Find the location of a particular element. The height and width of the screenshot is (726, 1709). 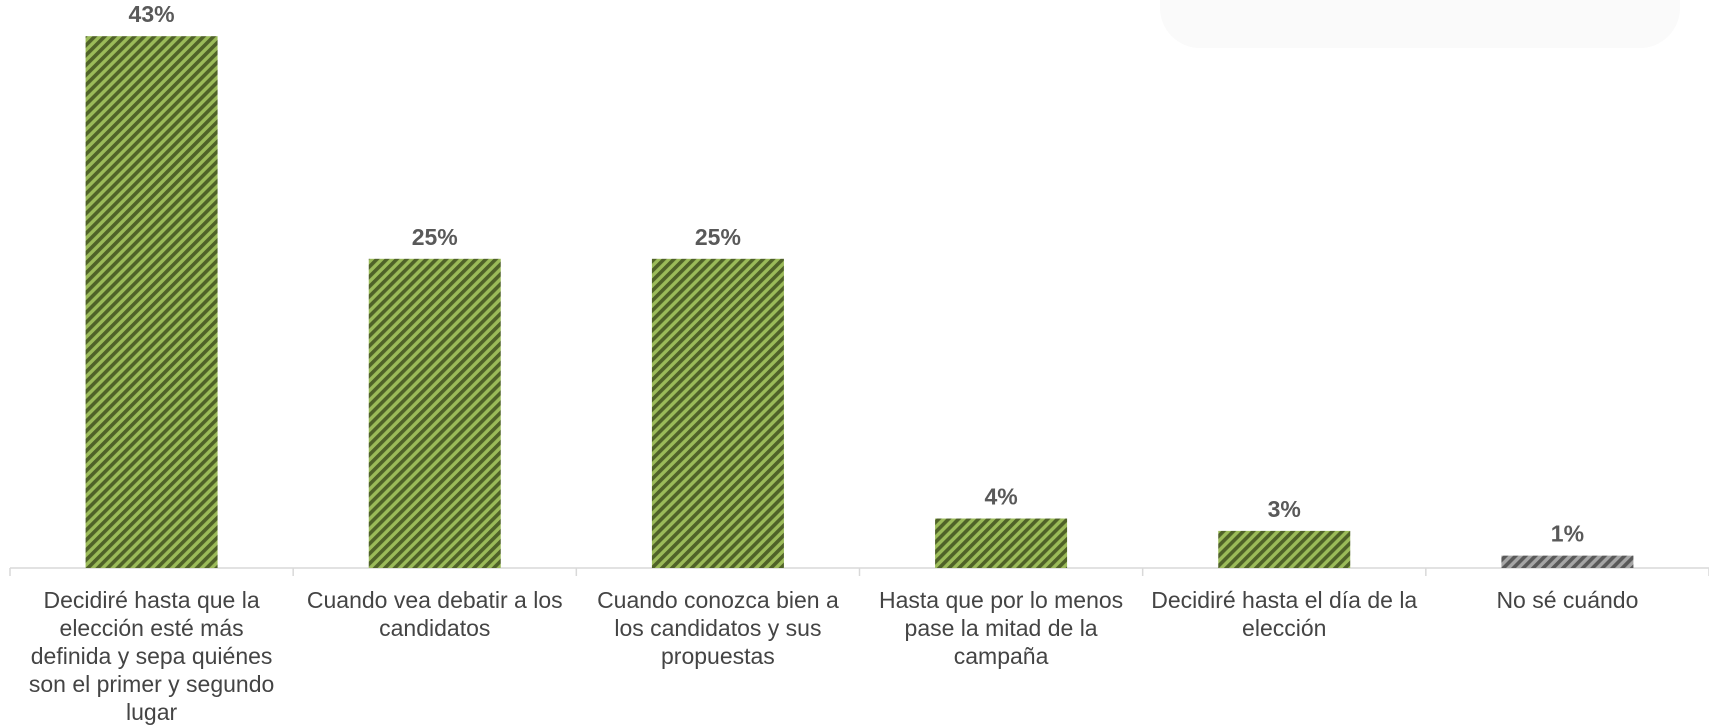

category-label-6: No sé cuándo is located at coordinates (1567, 600).